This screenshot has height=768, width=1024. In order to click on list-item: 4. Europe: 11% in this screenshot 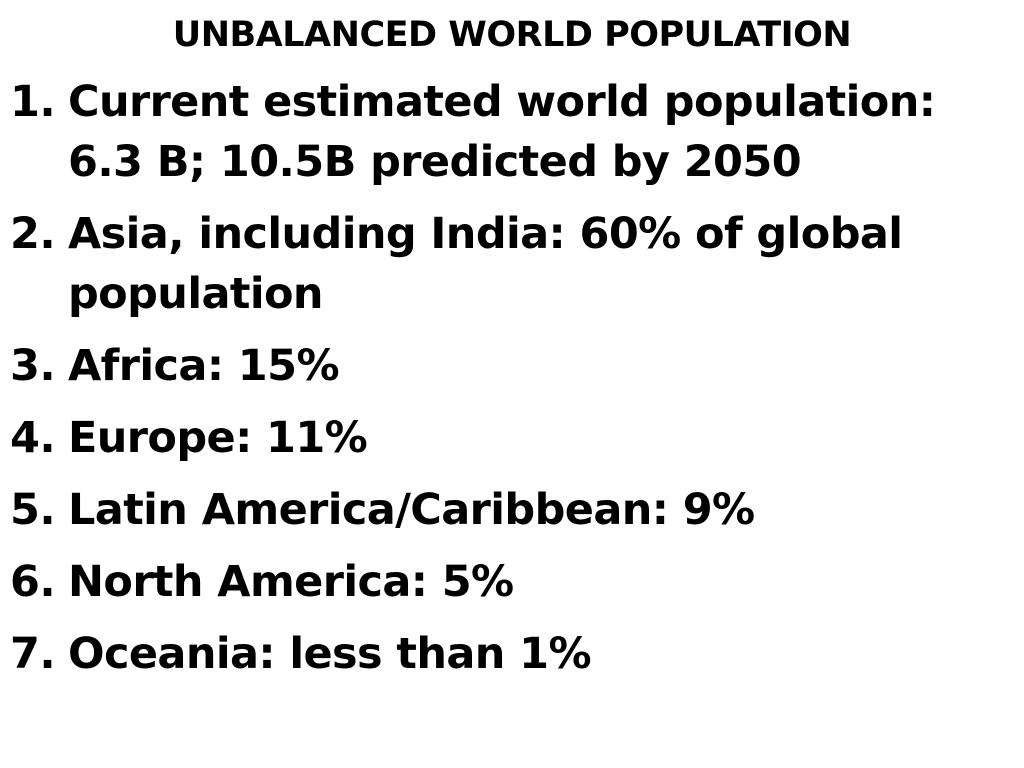, I will do `click(515, 438)`.